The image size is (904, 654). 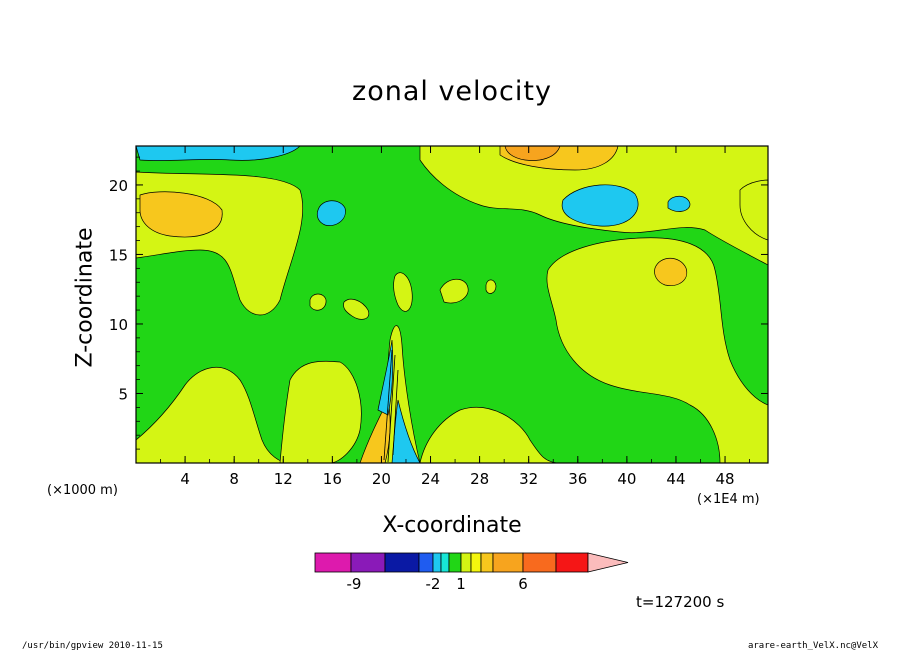 What do you see at coordinates (753, 210) in the screenshot?
I see `patch-right-edge-yellow` at bounding box center [753, 210].